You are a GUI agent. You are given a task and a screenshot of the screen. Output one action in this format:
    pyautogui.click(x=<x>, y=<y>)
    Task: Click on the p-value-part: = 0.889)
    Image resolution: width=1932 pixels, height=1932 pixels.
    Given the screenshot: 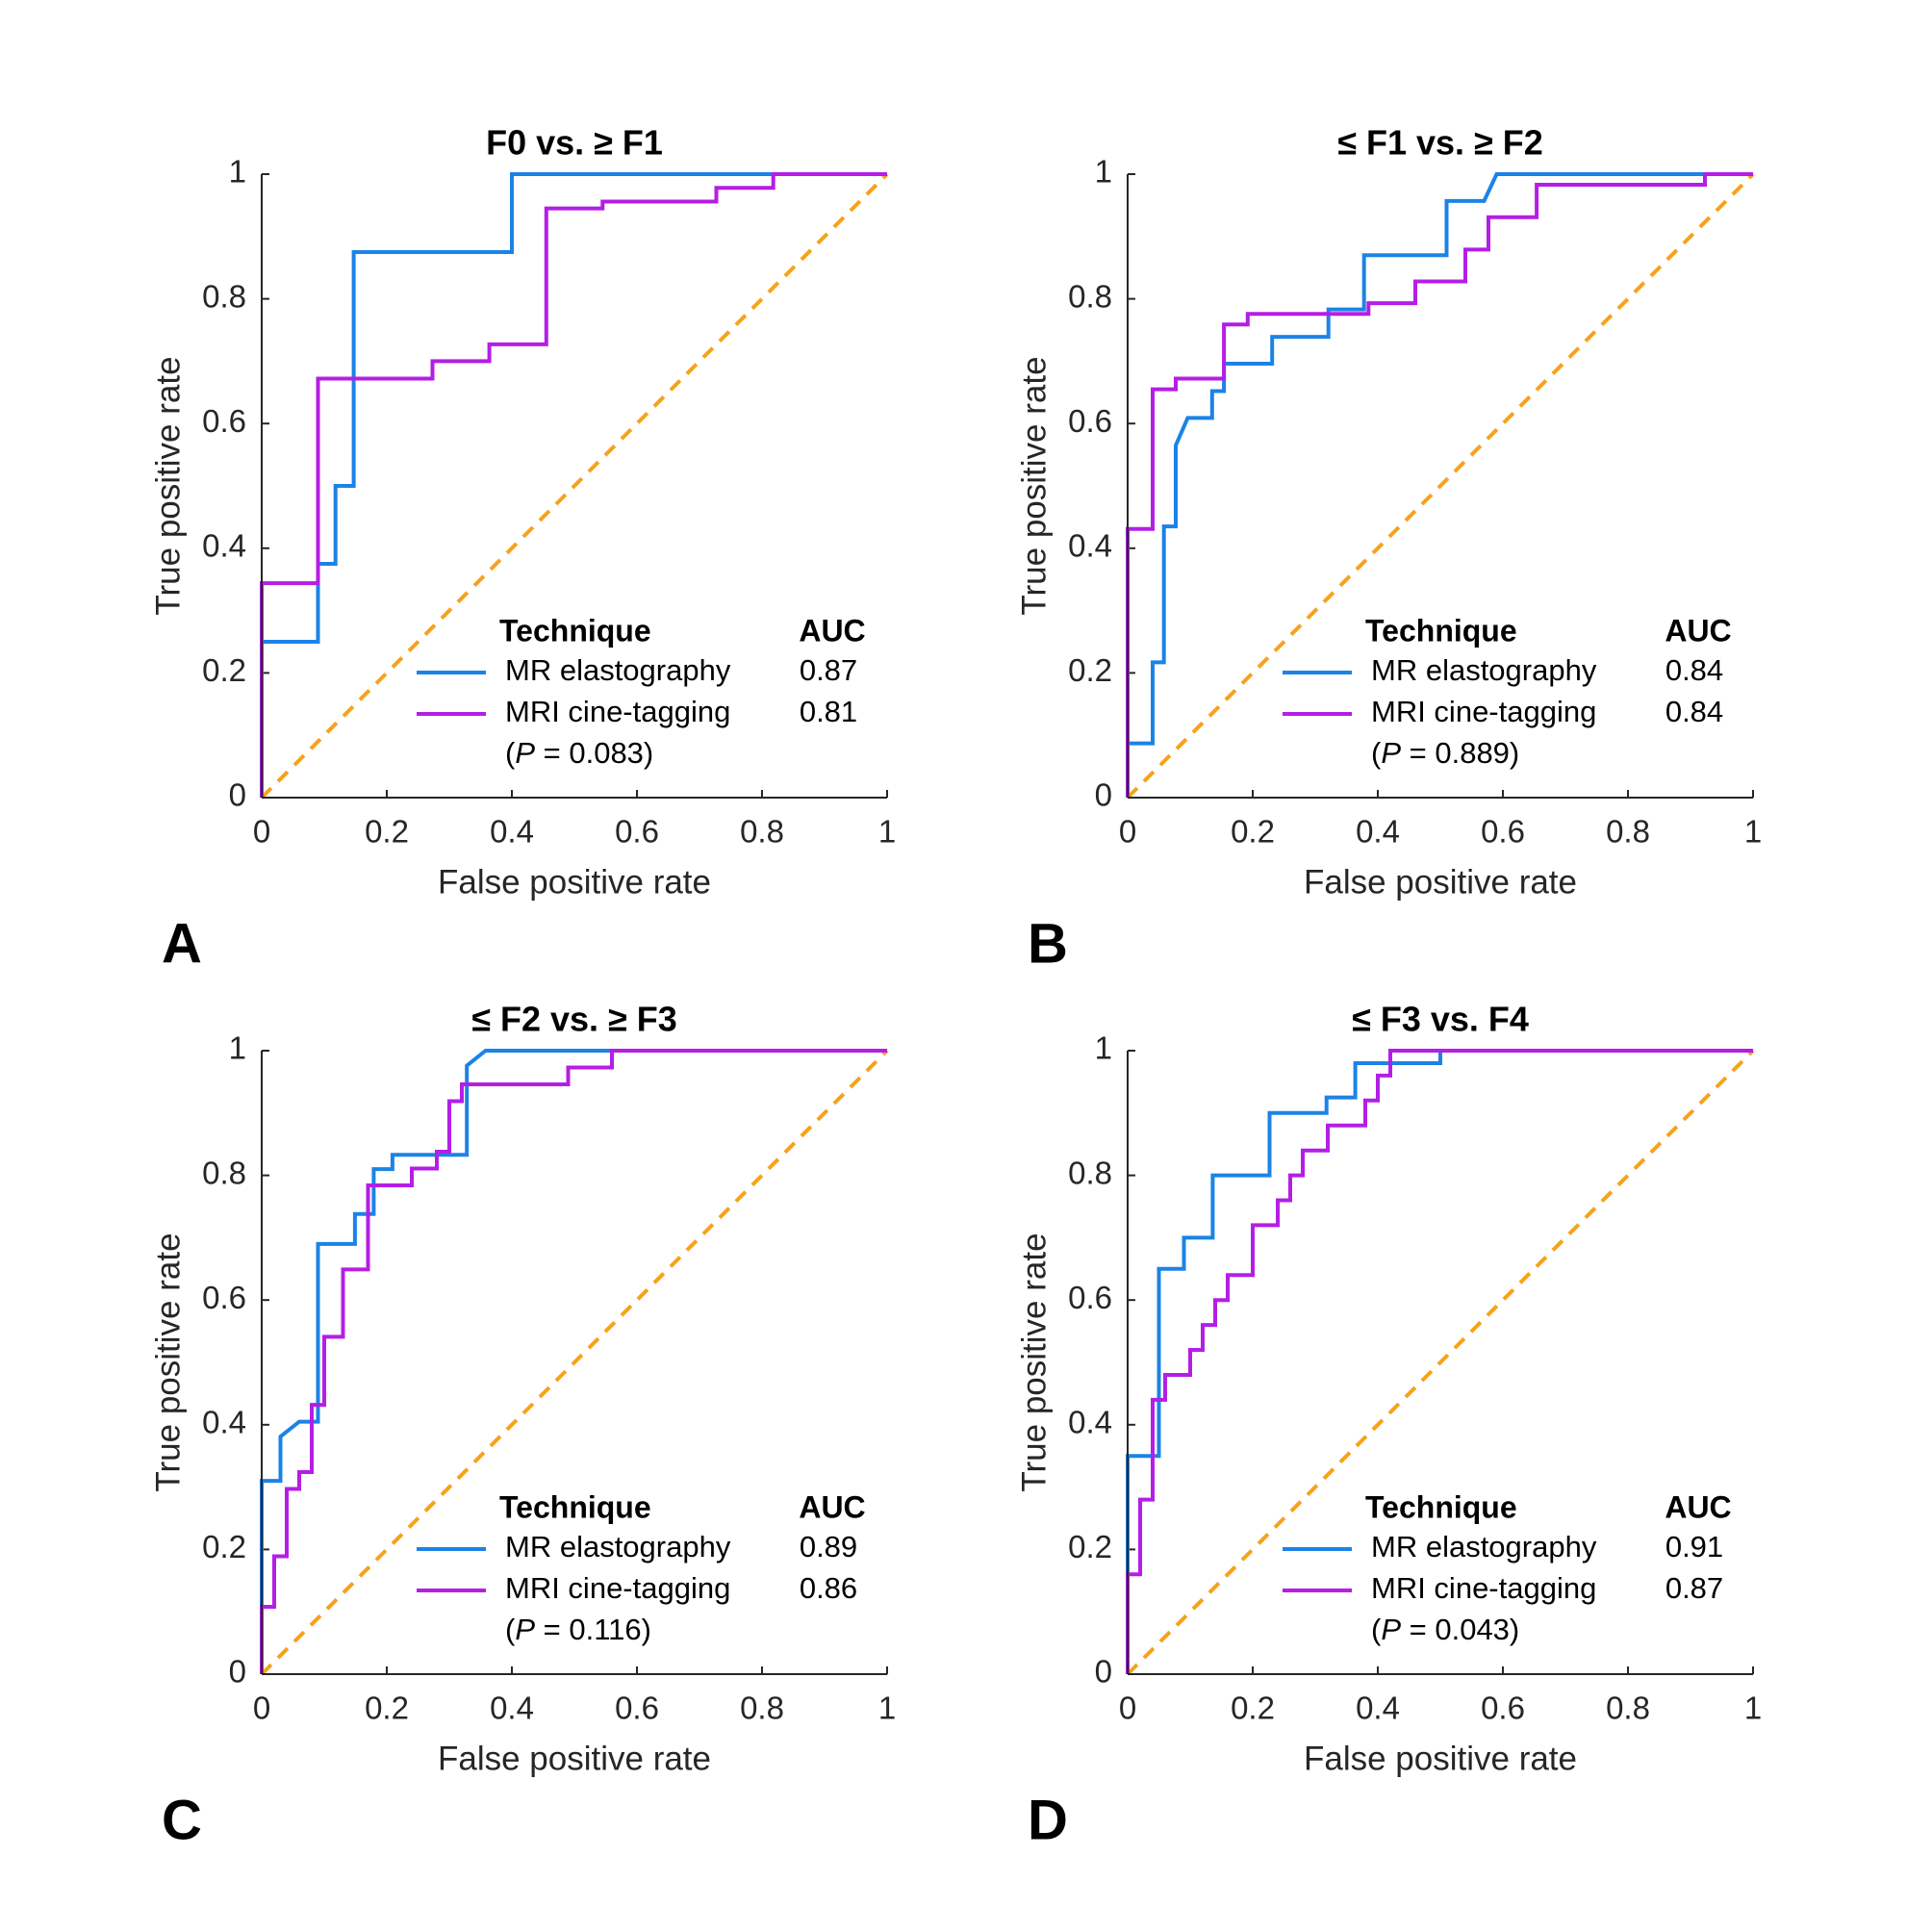 What is the action you would take?
    pyautogui.click(x=1460, y=753)
    